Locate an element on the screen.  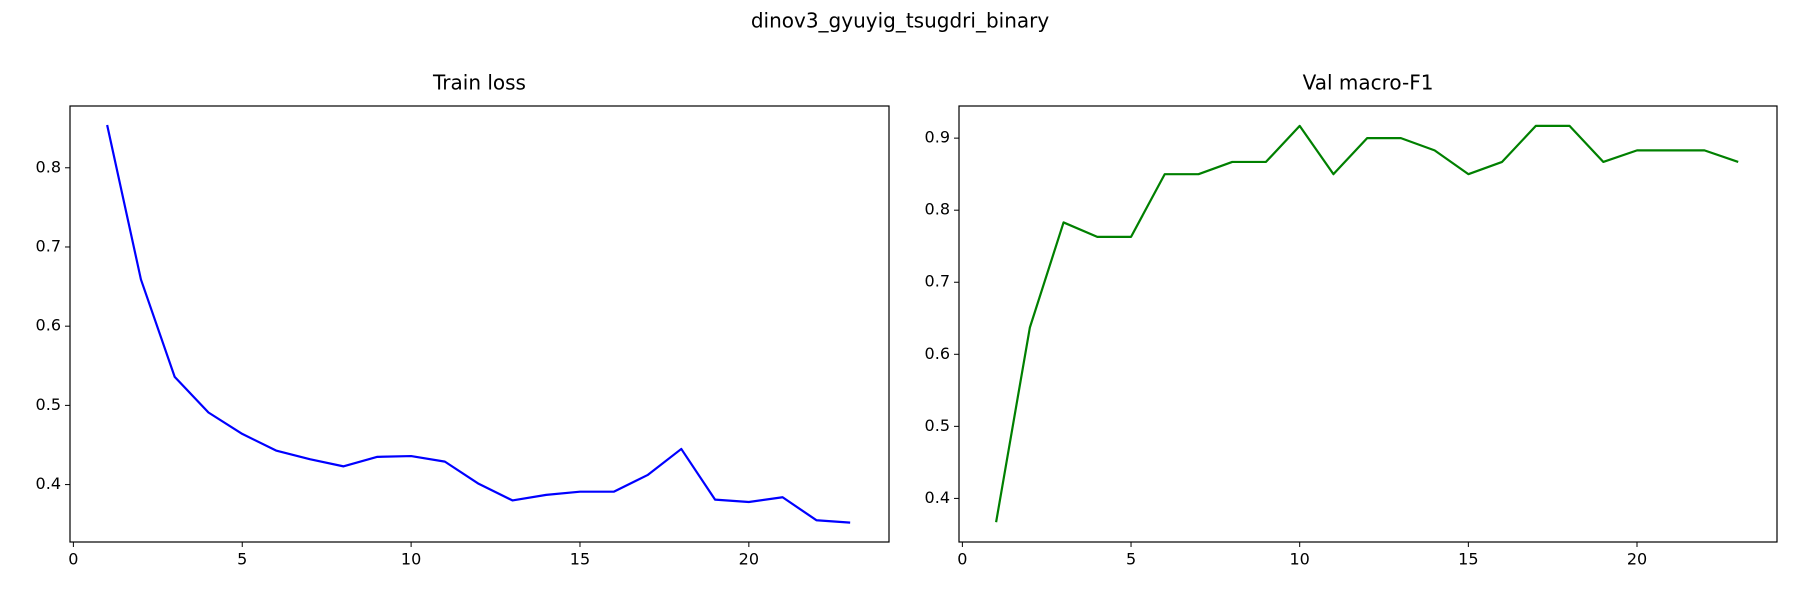
subplot-title: Val macro-F1 is located at coordinates (1368, 83).